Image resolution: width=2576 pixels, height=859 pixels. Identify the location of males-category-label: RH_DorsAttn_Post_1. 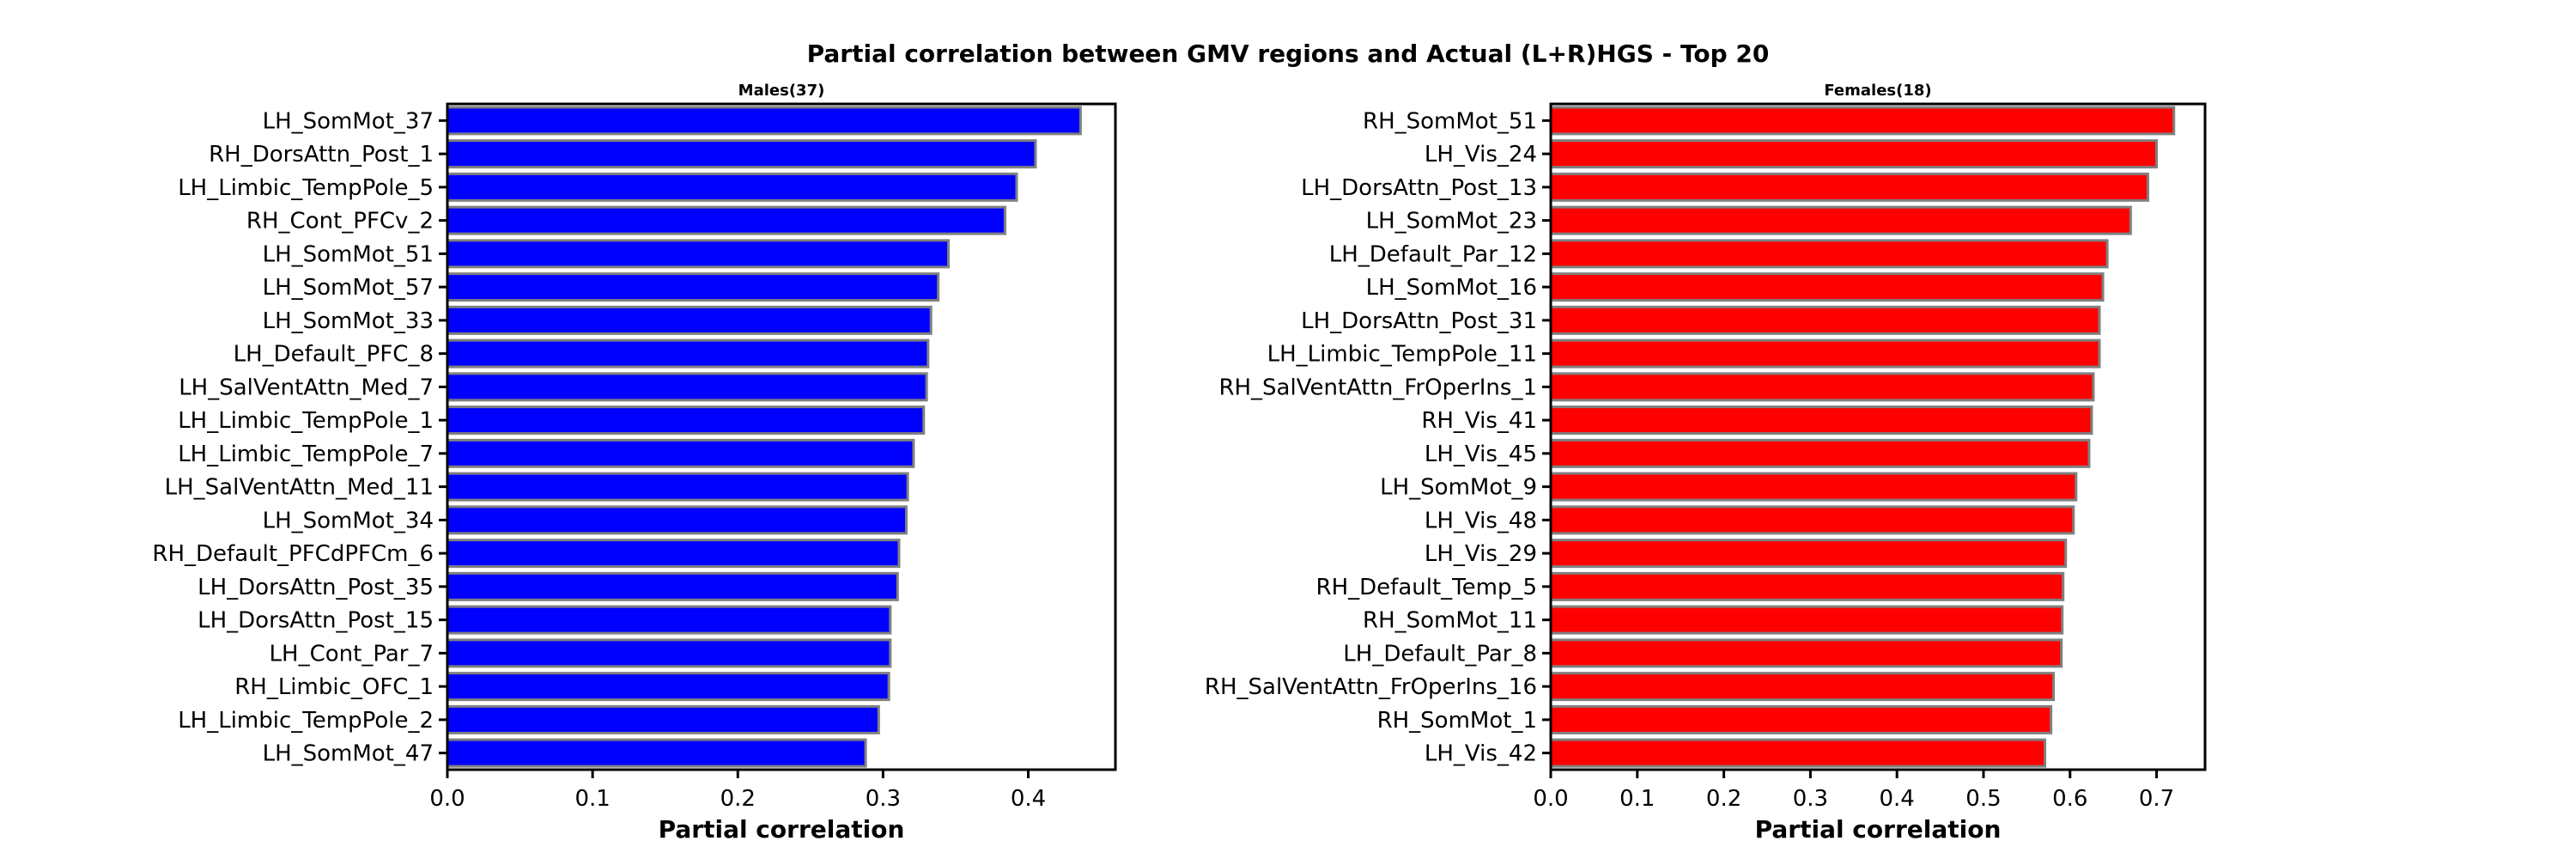
(322, 155).